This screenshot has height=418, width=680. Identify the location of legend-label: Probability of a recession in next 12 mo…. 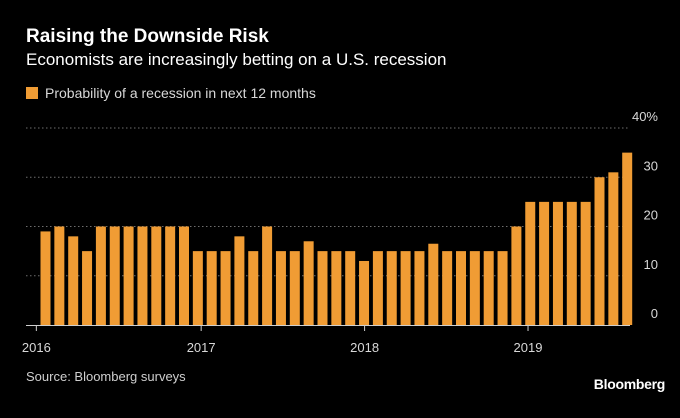
(180, 93).